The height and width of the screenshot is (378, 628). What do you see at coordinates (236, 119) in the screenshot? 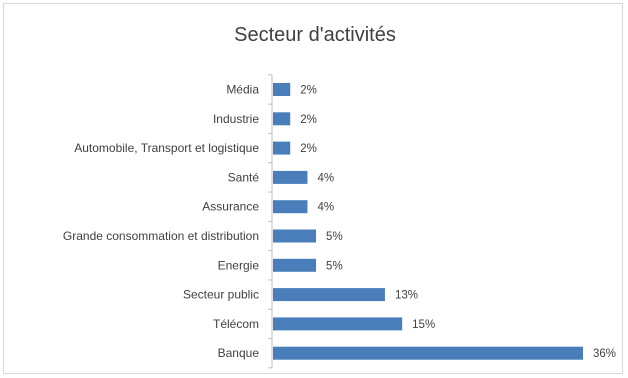
I see `category-label: Industrie` at bounding box center [236, 119].